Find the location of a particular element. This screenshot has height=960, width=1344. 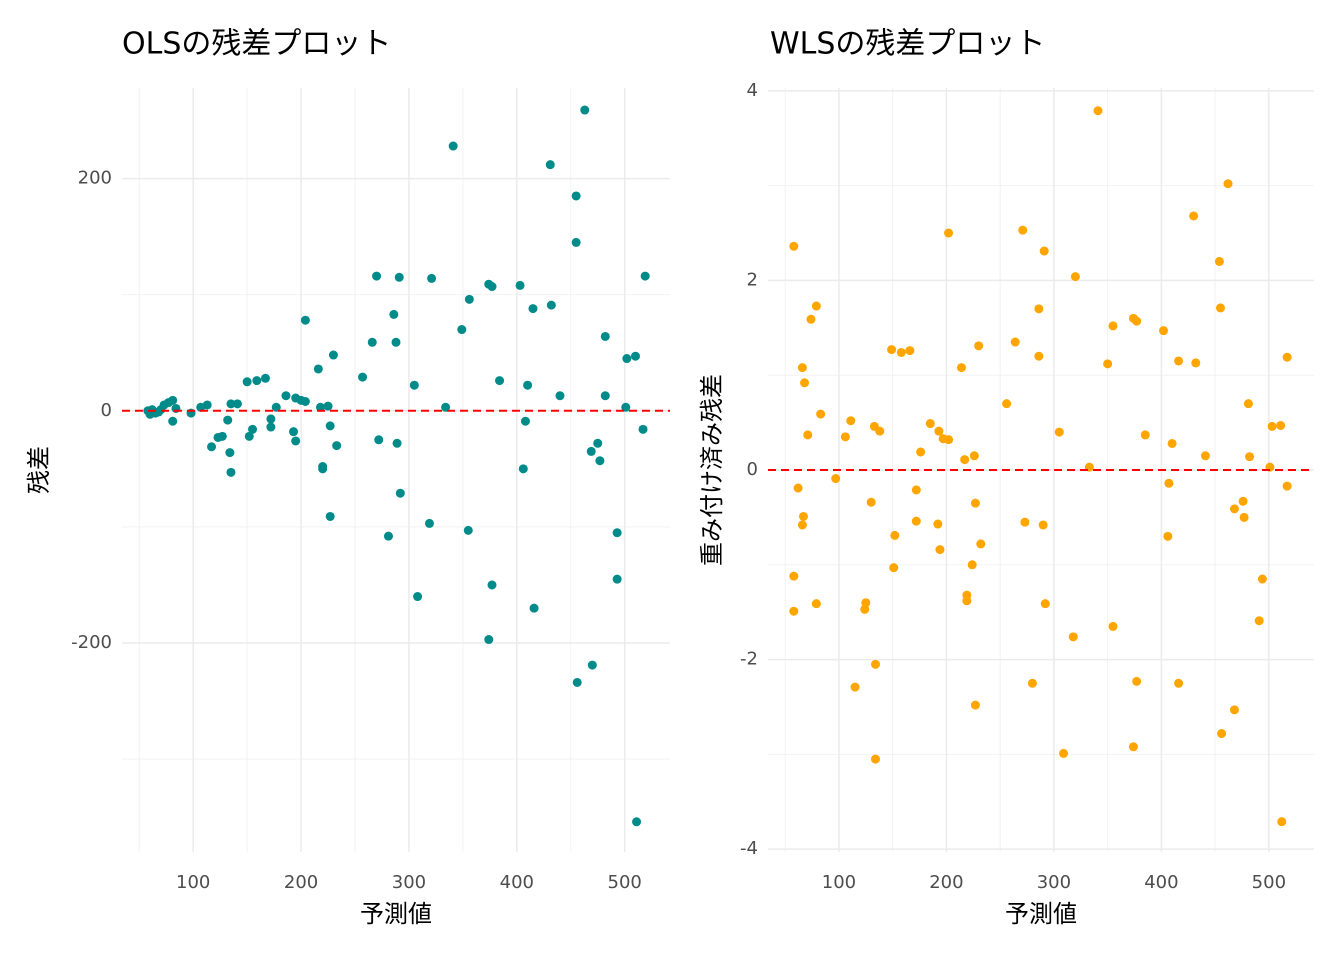

x-tick-label: 400 is located at coordinates (517, 882).